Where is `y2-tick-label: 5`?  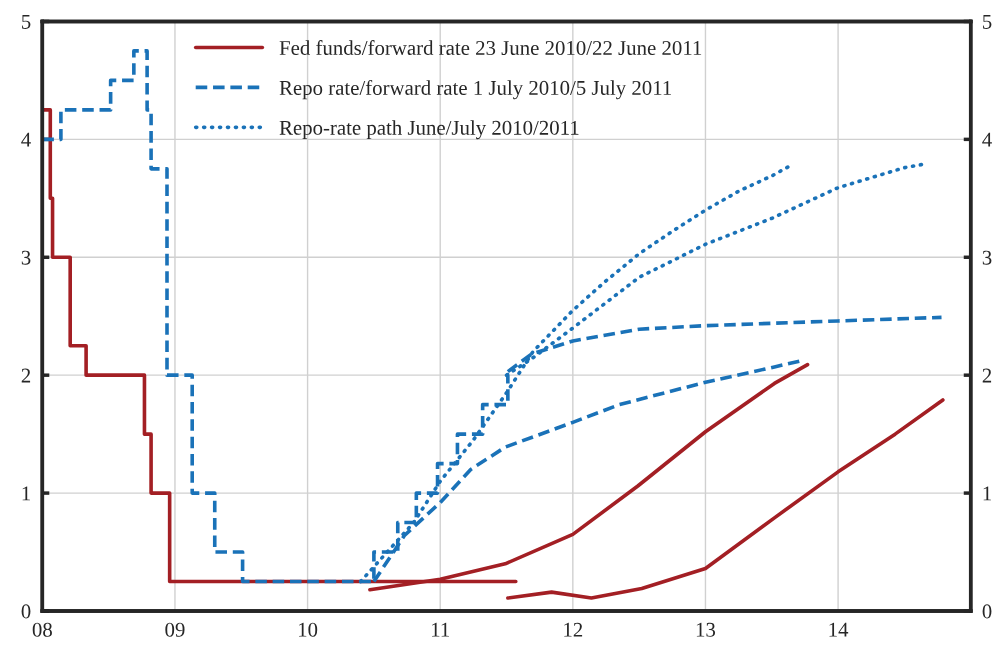 y2-tick-label: 5 is located at coordinates (987, 22).